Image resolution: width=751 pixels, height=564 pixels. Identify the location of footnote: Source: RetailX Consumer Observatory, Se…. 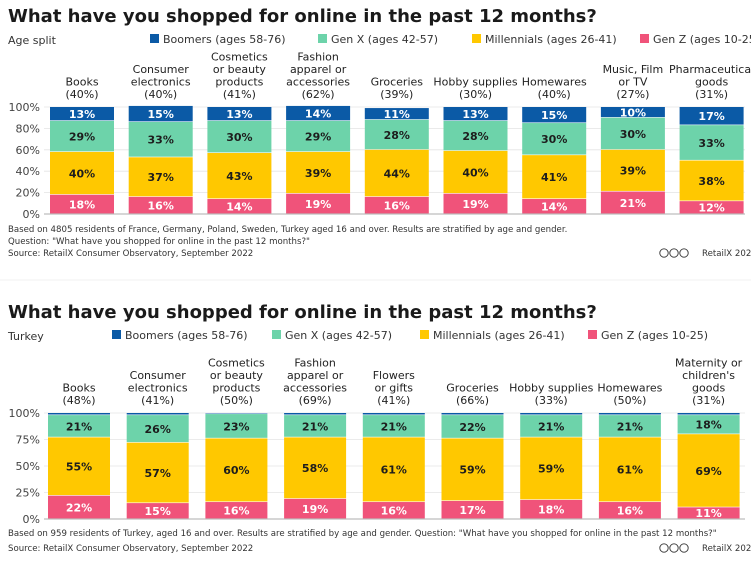
(130, 549).